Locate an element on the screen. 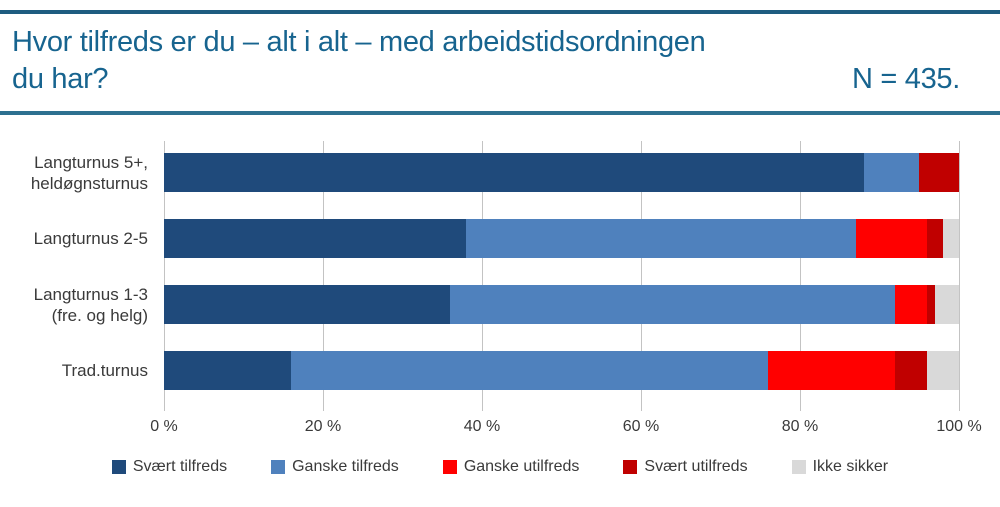  legend-label: Ikke sikker is located at coordinates (850, 466).